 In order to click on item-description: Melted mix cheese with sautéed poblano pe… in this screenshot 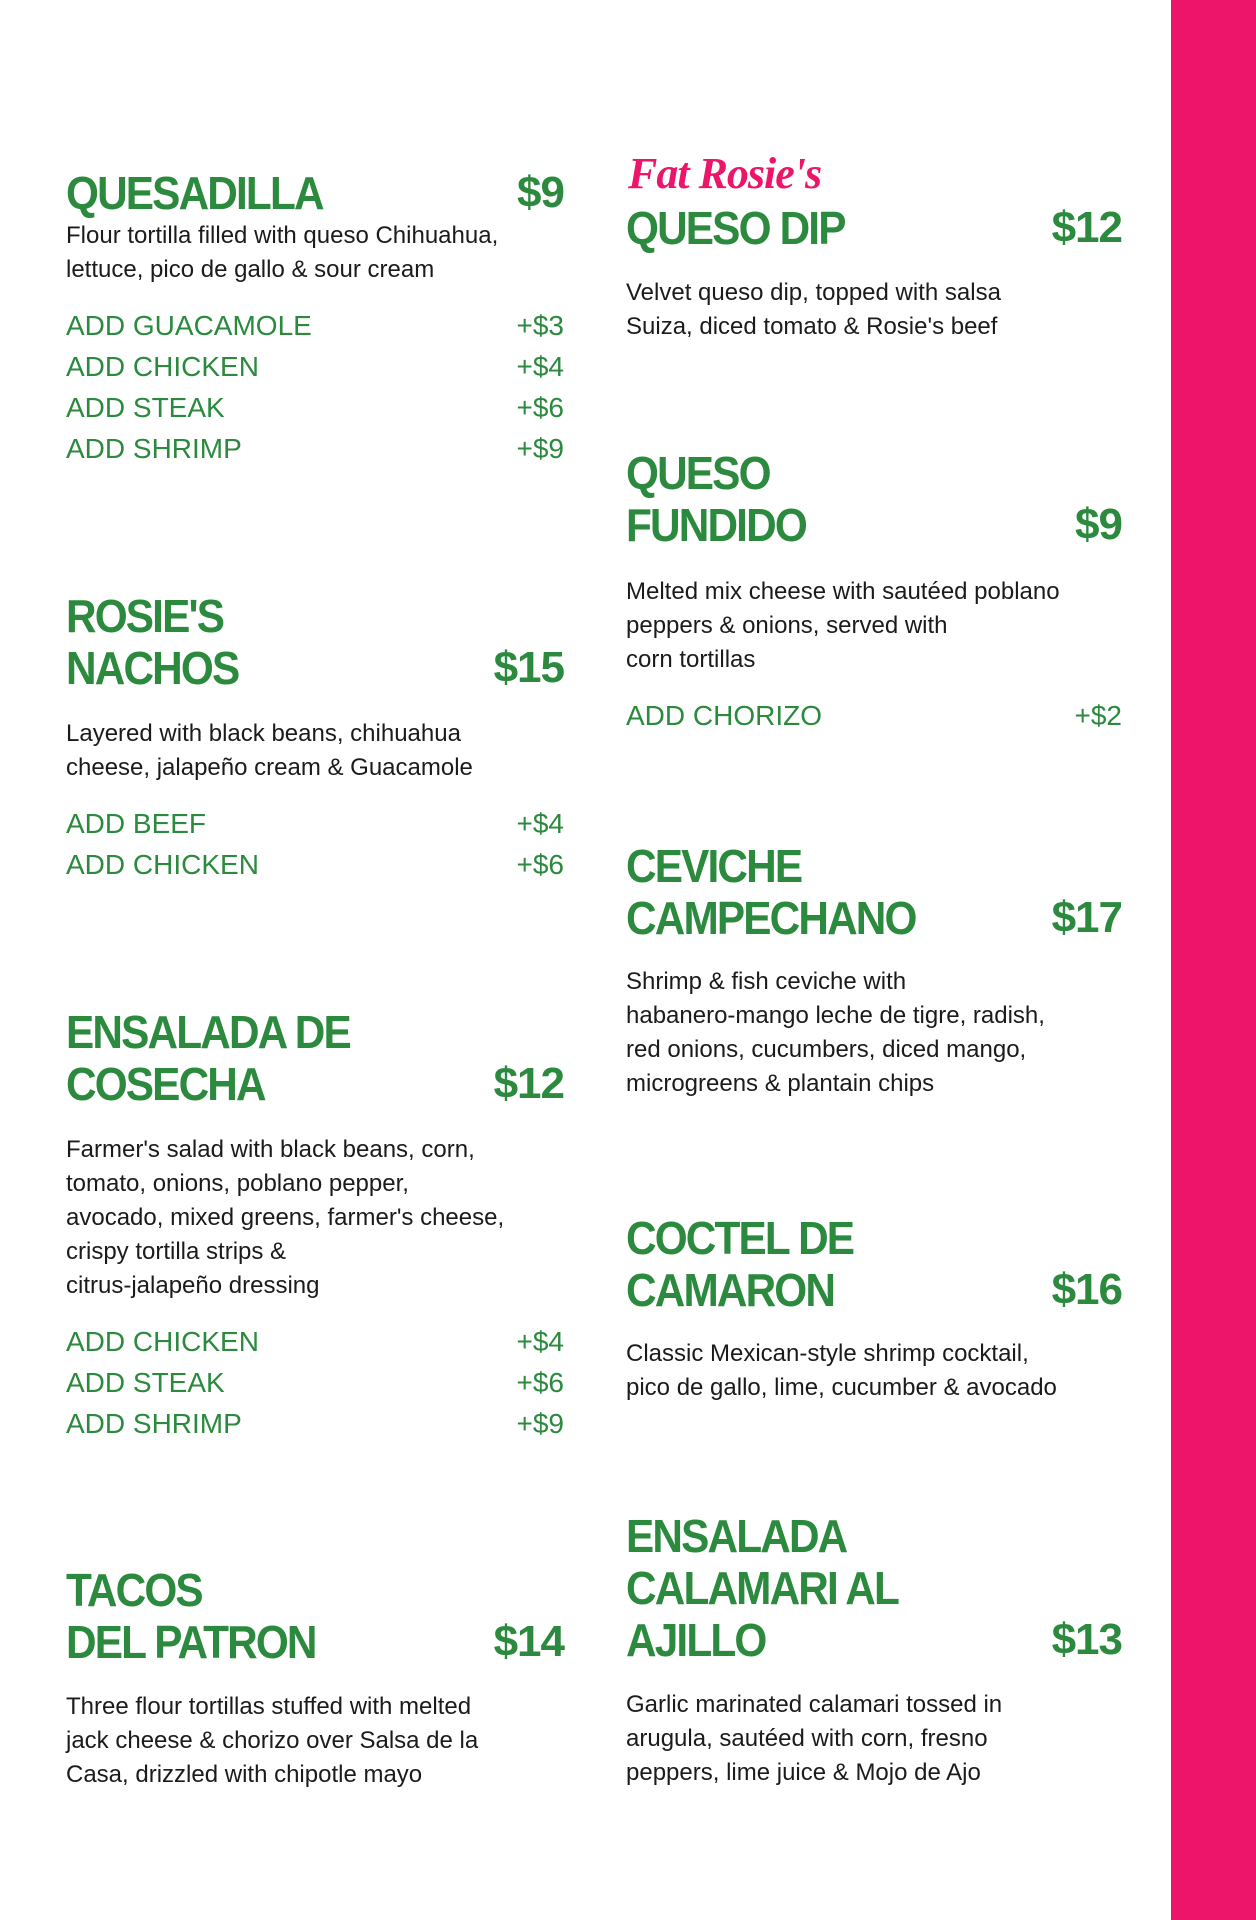, I will do `click(874, 626)`.